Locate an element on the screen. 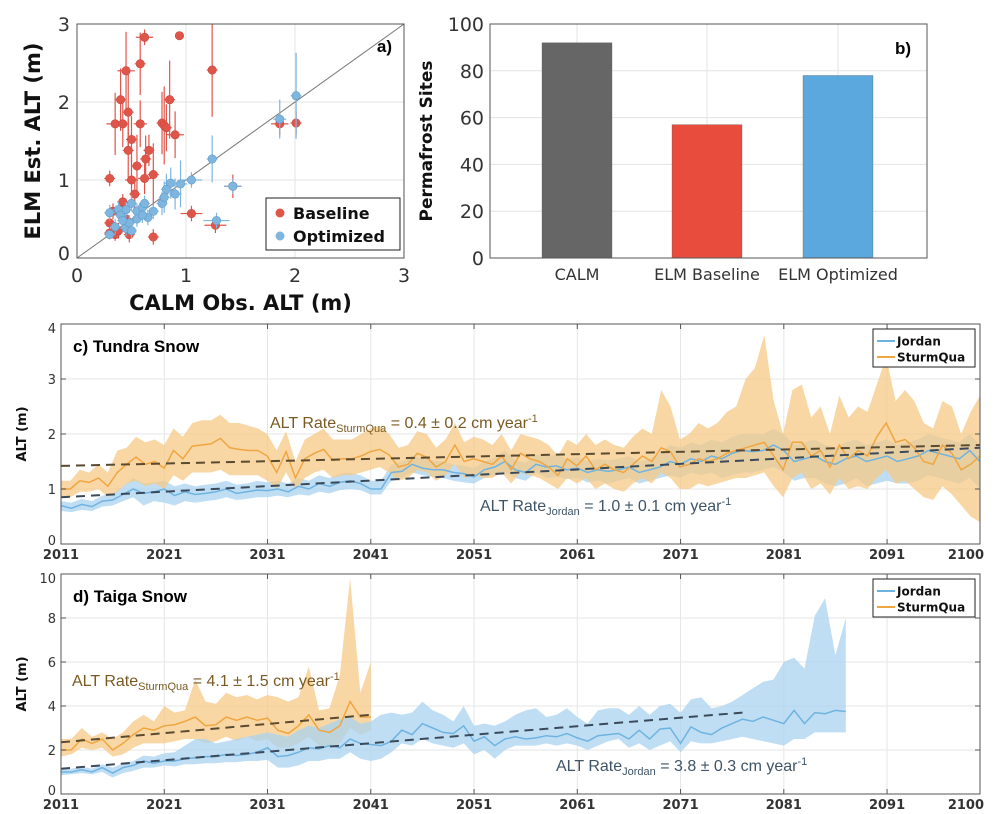  y-tick-label: 100 is located at coordinates (466, 25).